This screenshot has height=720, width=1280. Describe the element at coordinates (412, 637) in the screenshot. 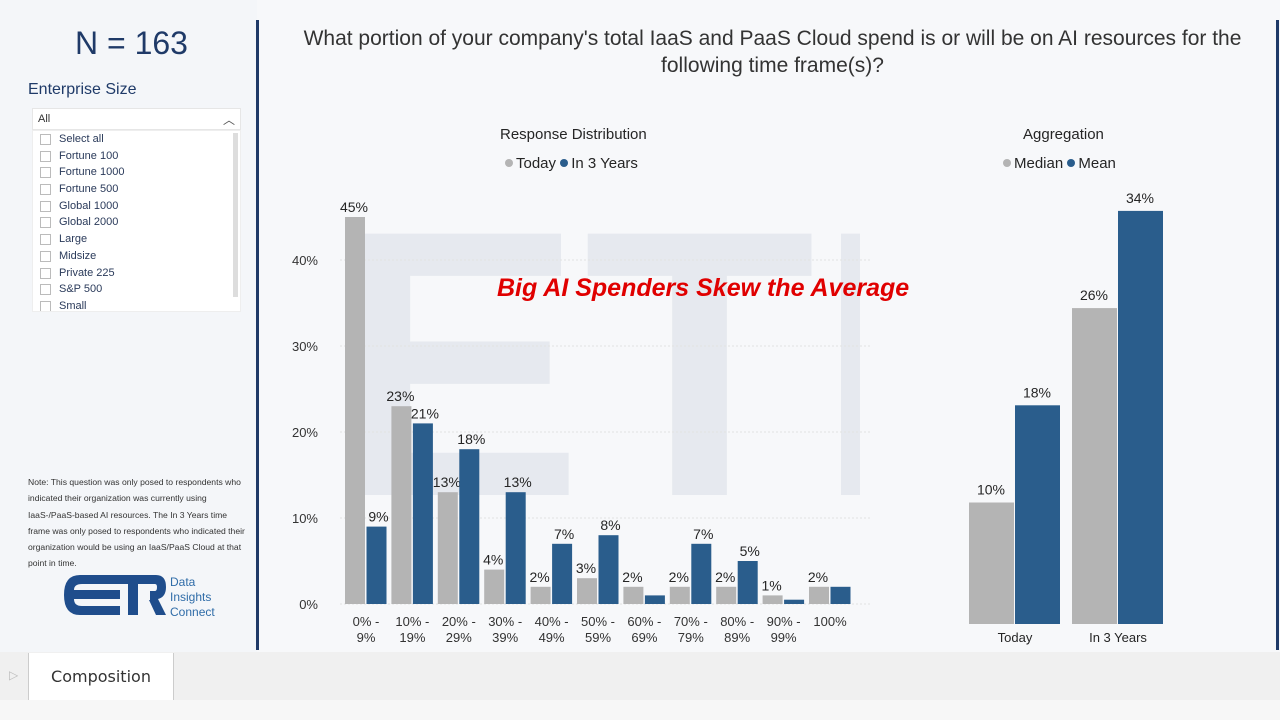

I see `x-tick-label: 19%` at that location.